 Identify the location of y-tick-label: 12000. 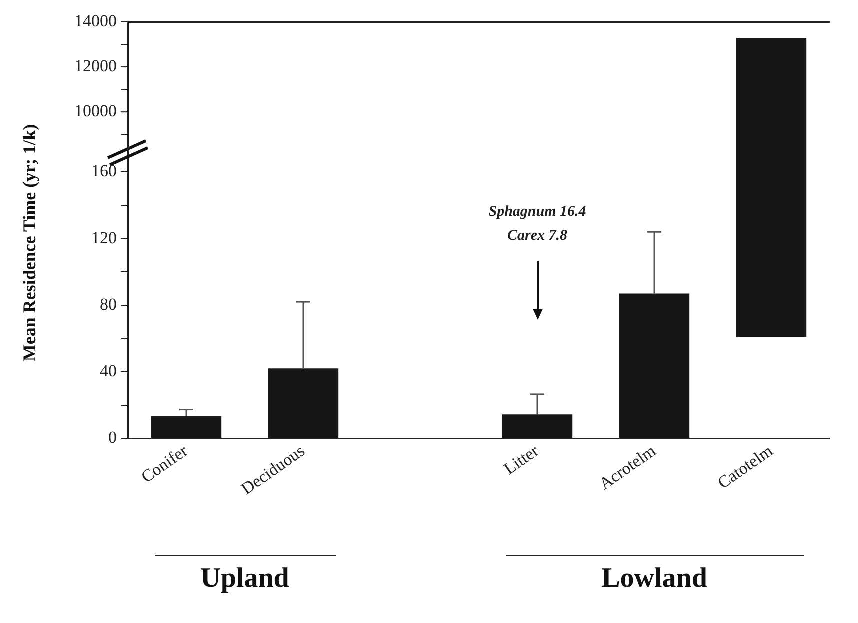
(95, 66).